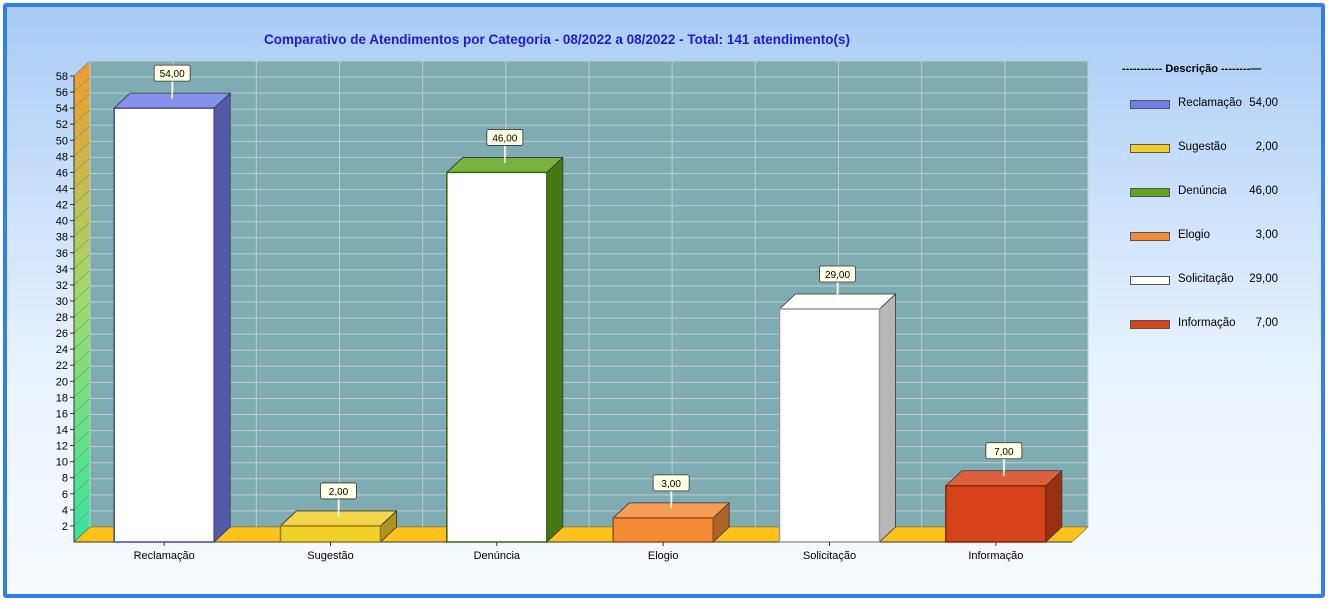 This screenshot has width=1332, height=604. I want to click on y-tick-label: 44, so click(62, 189).